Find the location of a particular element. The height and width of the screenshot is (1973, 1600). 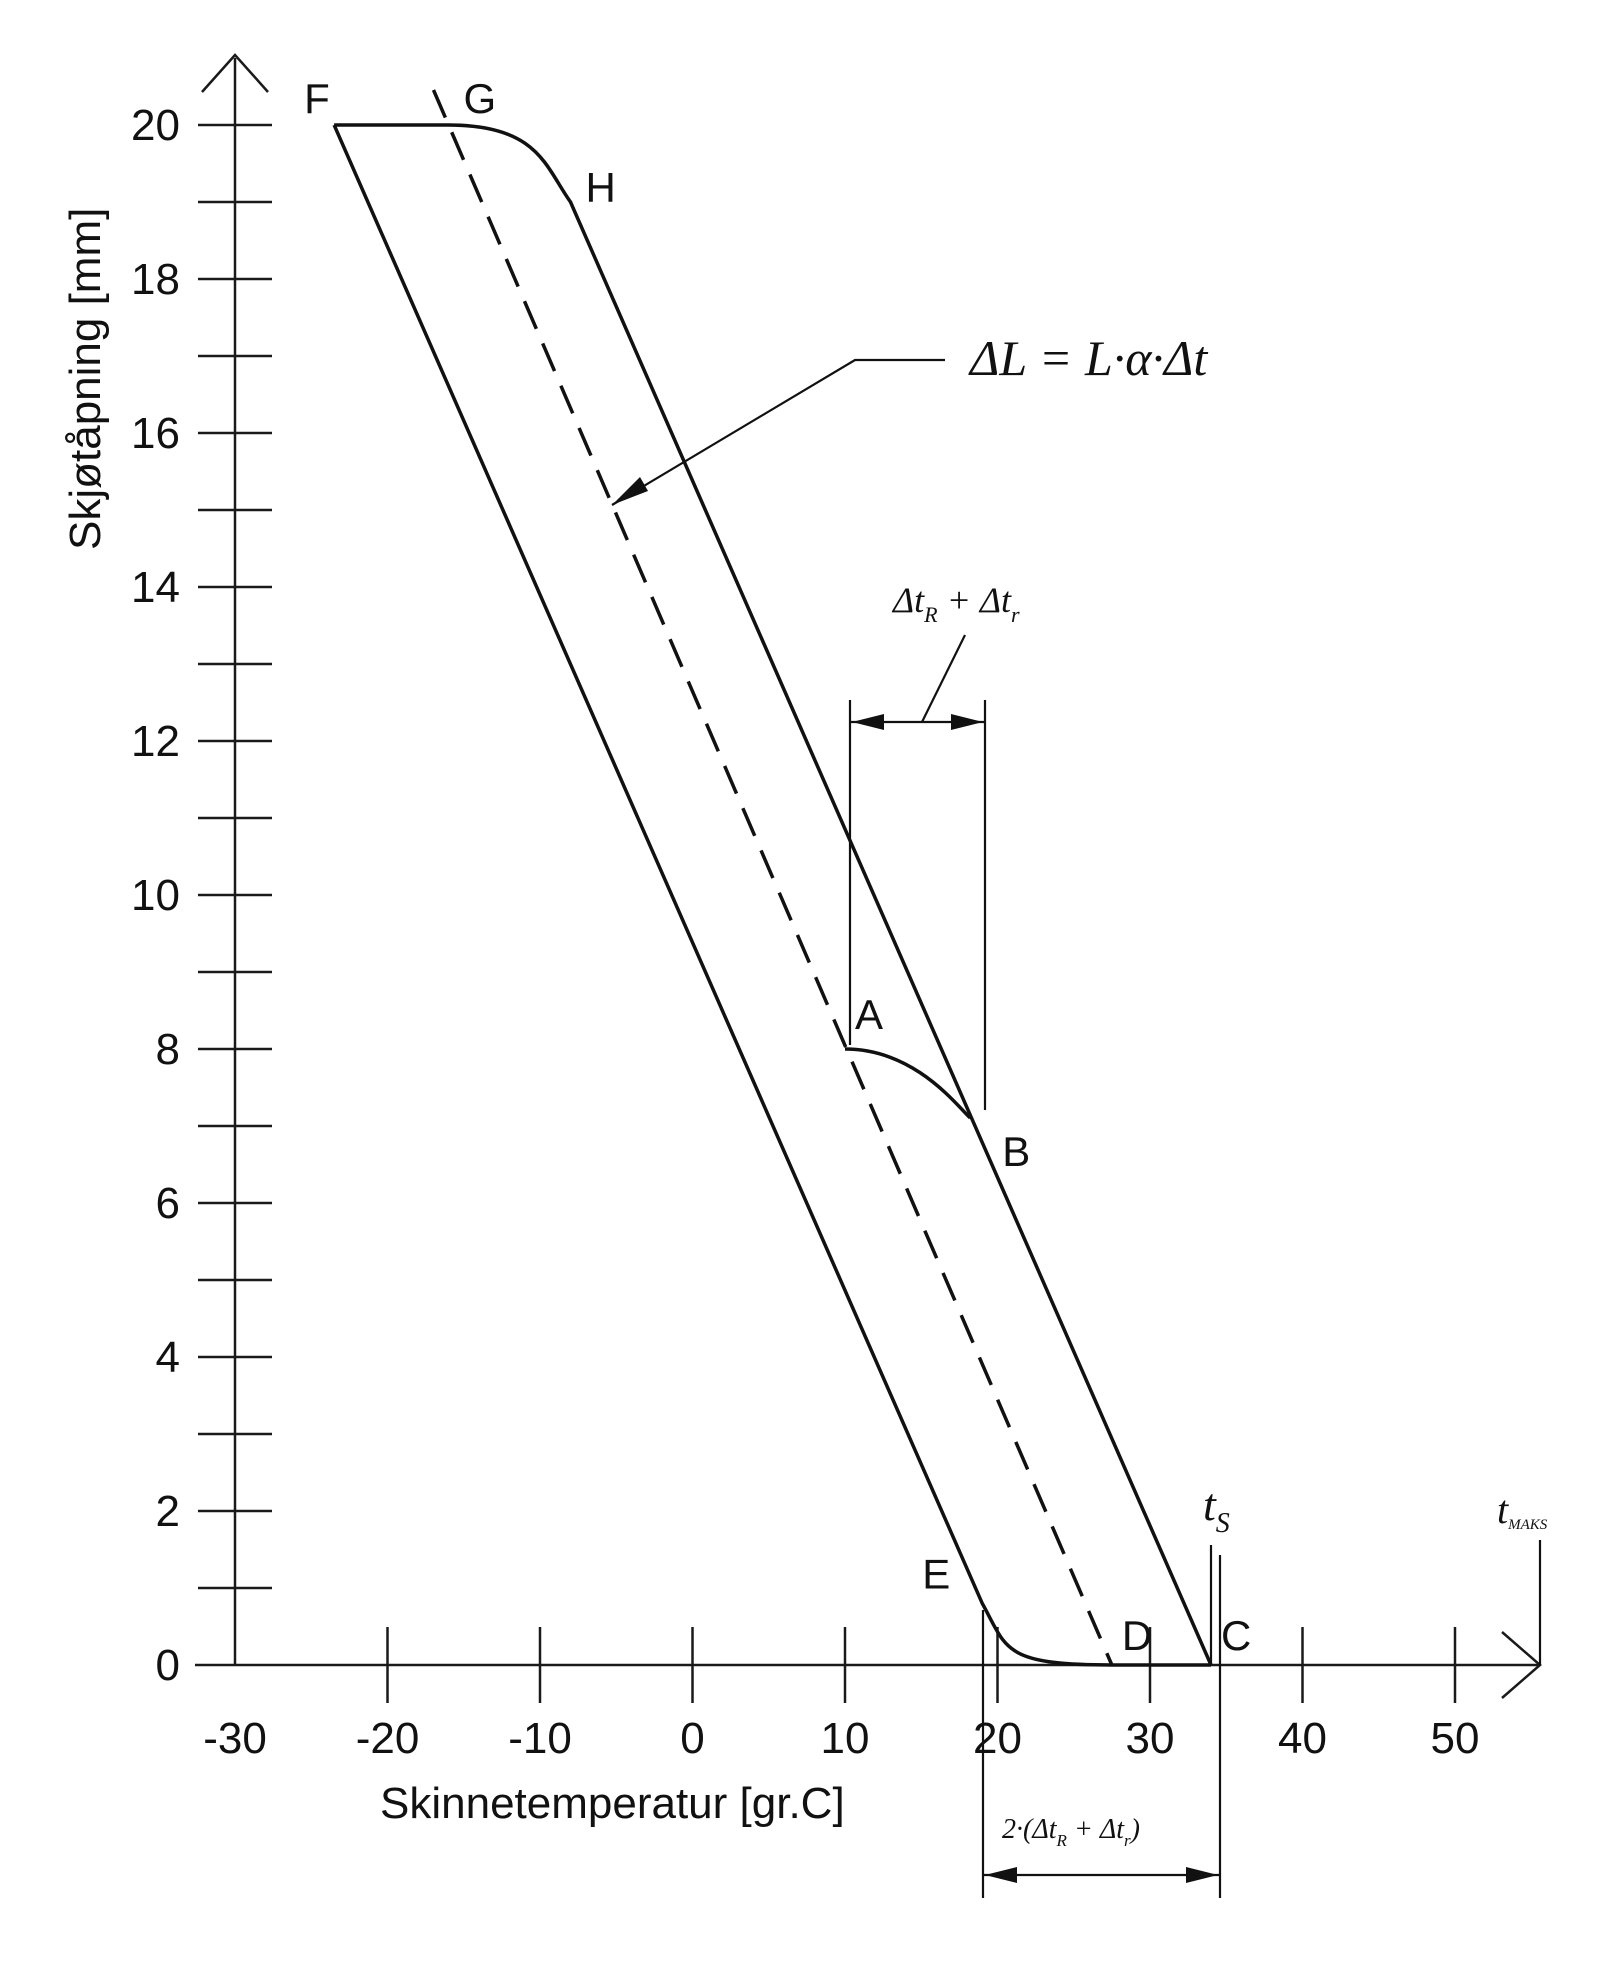

y-tick-label: 20 is located at coordinates (155, 125).